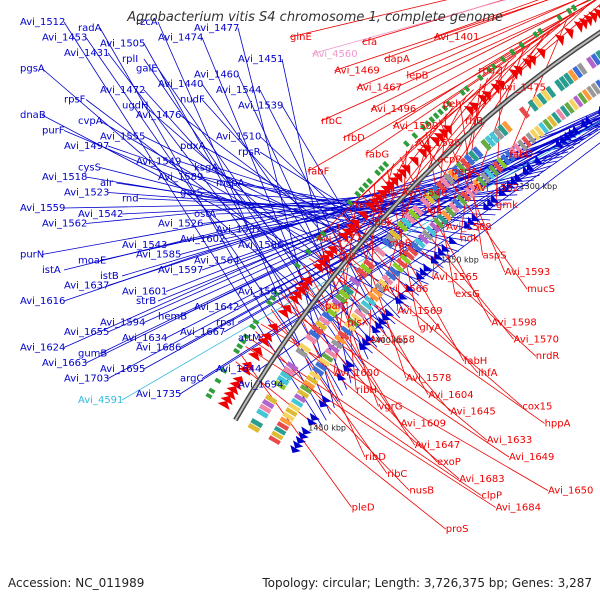 This screenshot has height=600, width=600. Describe the element at coordinates (363, 507) in the screenshot. I see `gene-label-right: pleD` at that location.